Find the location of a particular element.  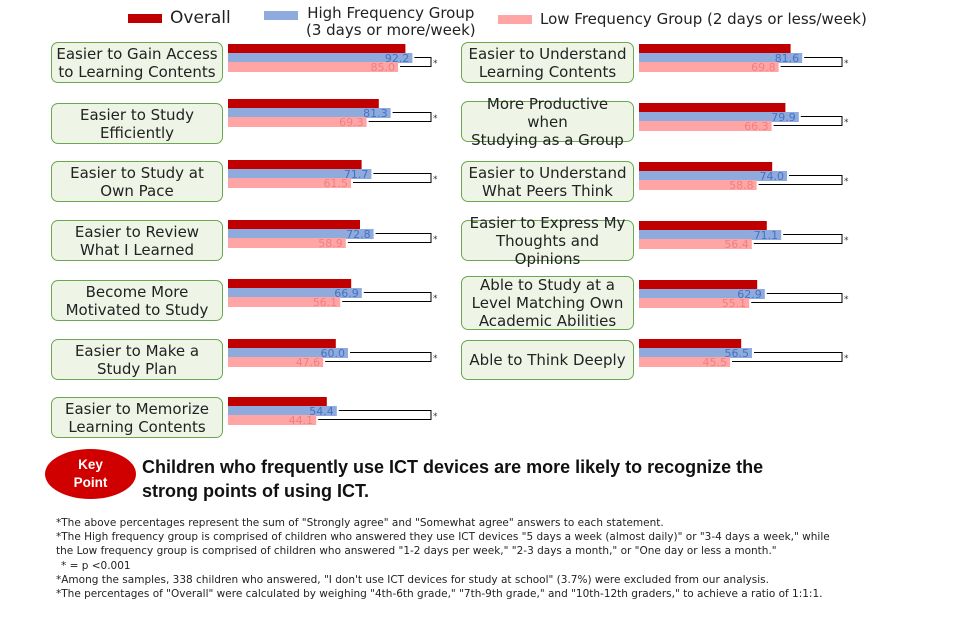

value-label-low-8: 66.3 is located at coordinates (756, 126).